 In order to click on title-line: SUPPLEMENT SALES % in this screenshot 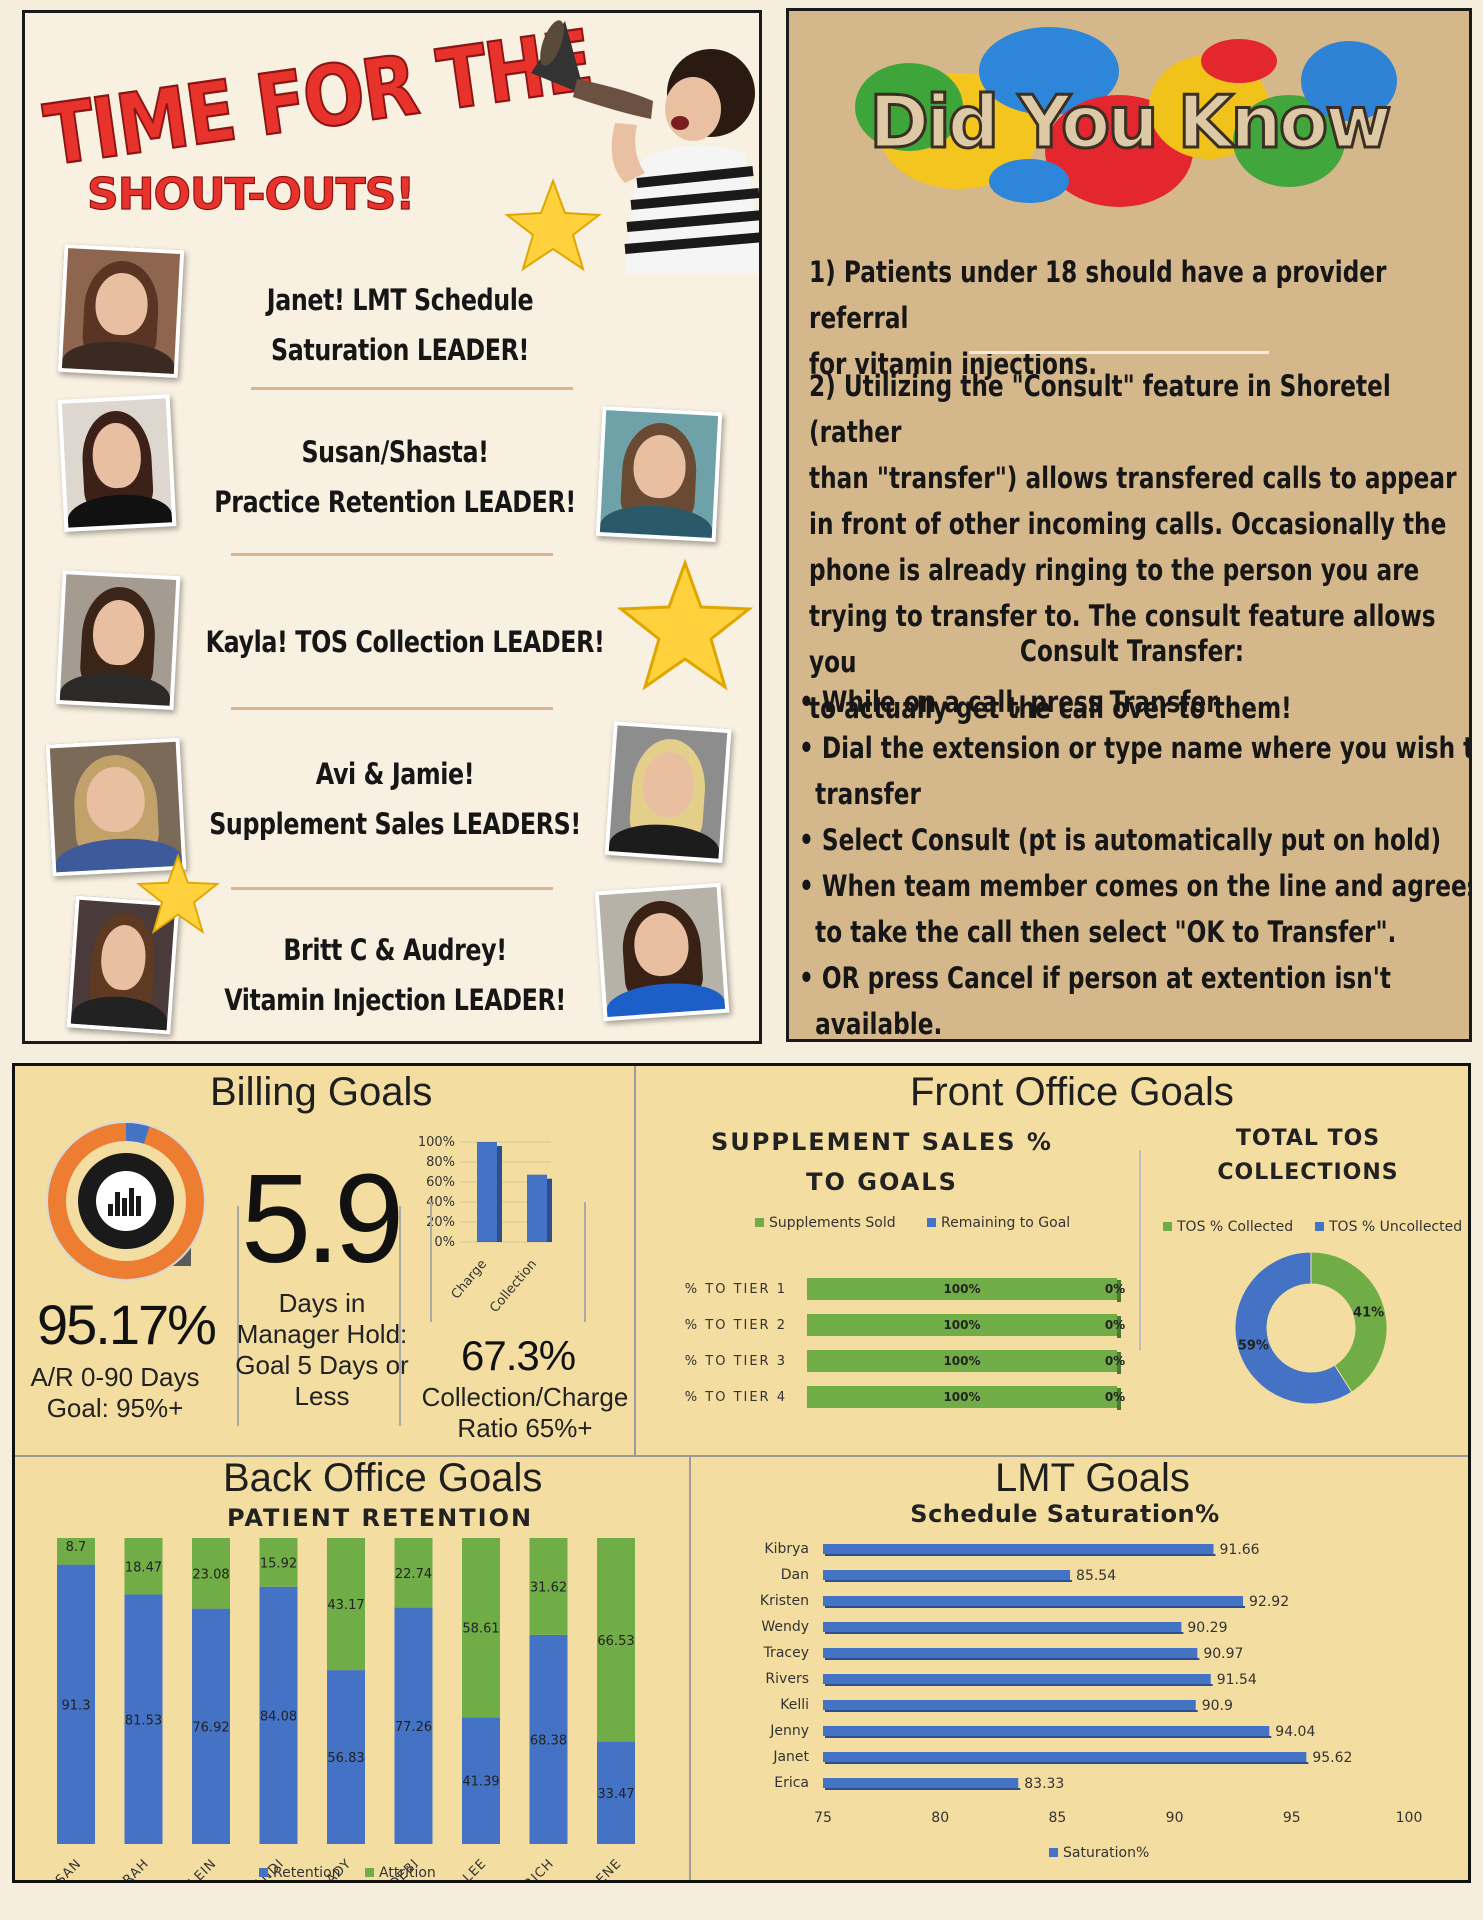, I will do `click(882, 1142)`.